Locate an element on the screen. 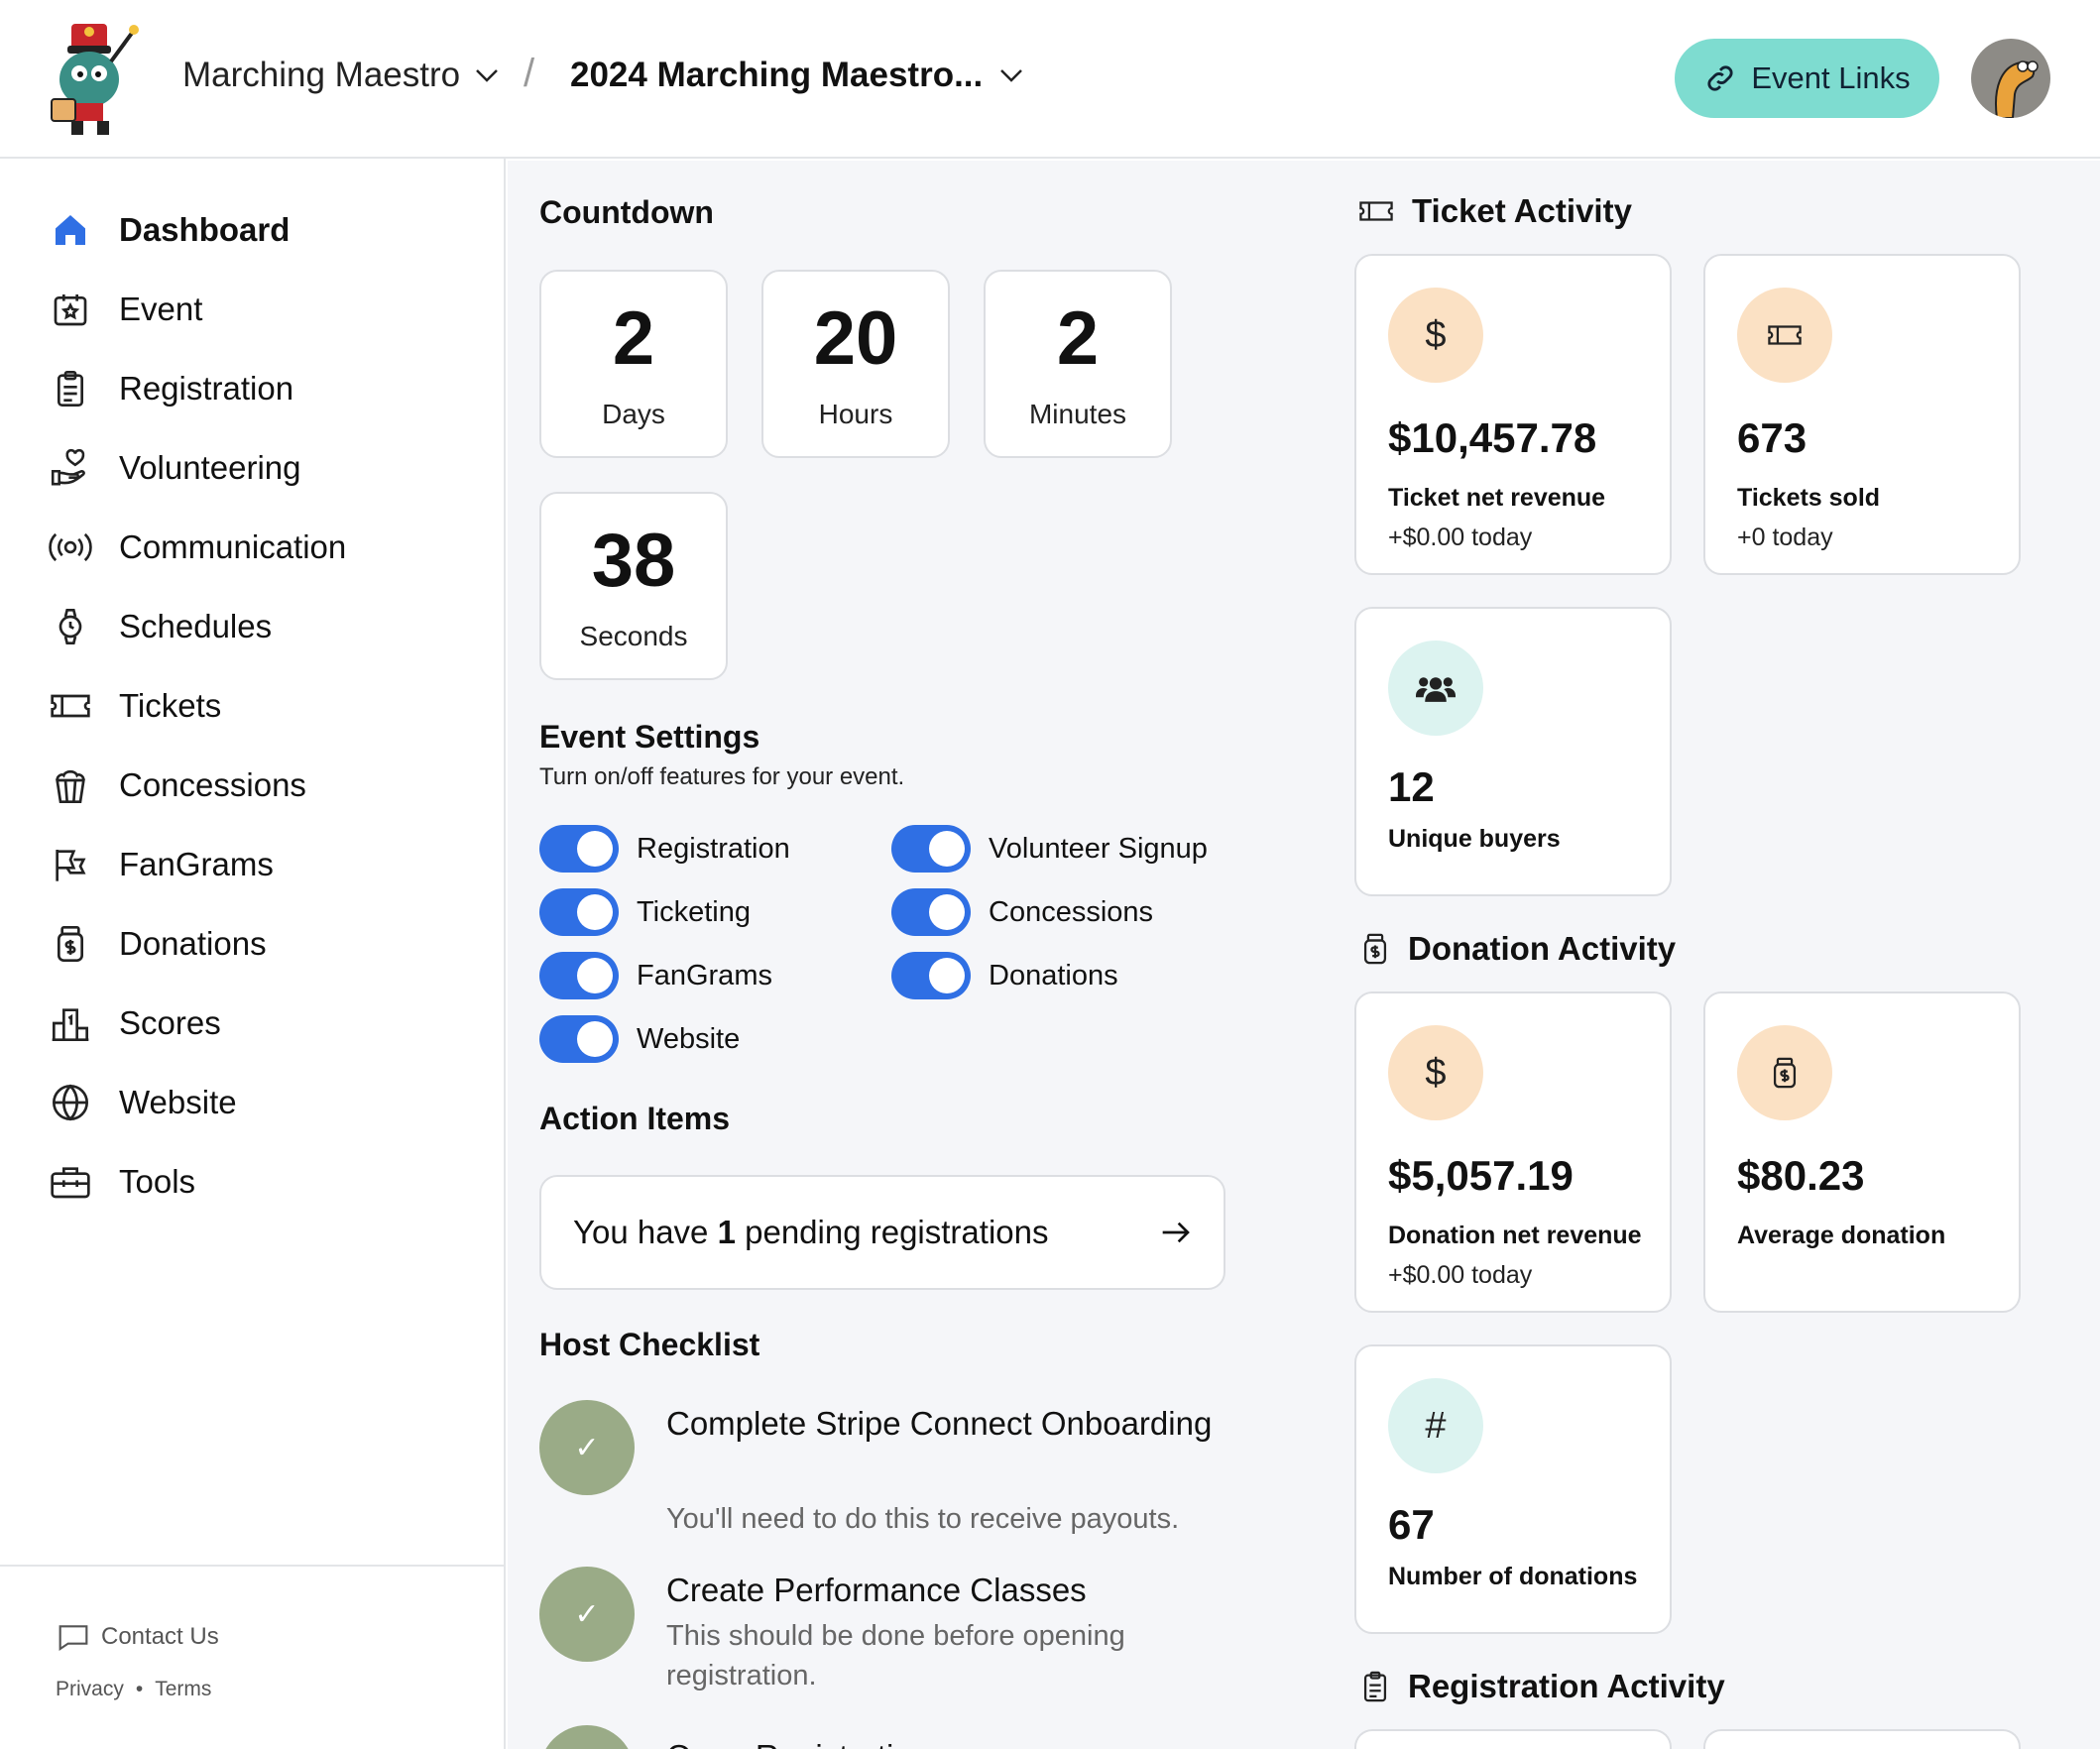  sidebar-item-donations: Donations is located at coordinates (158, 944).